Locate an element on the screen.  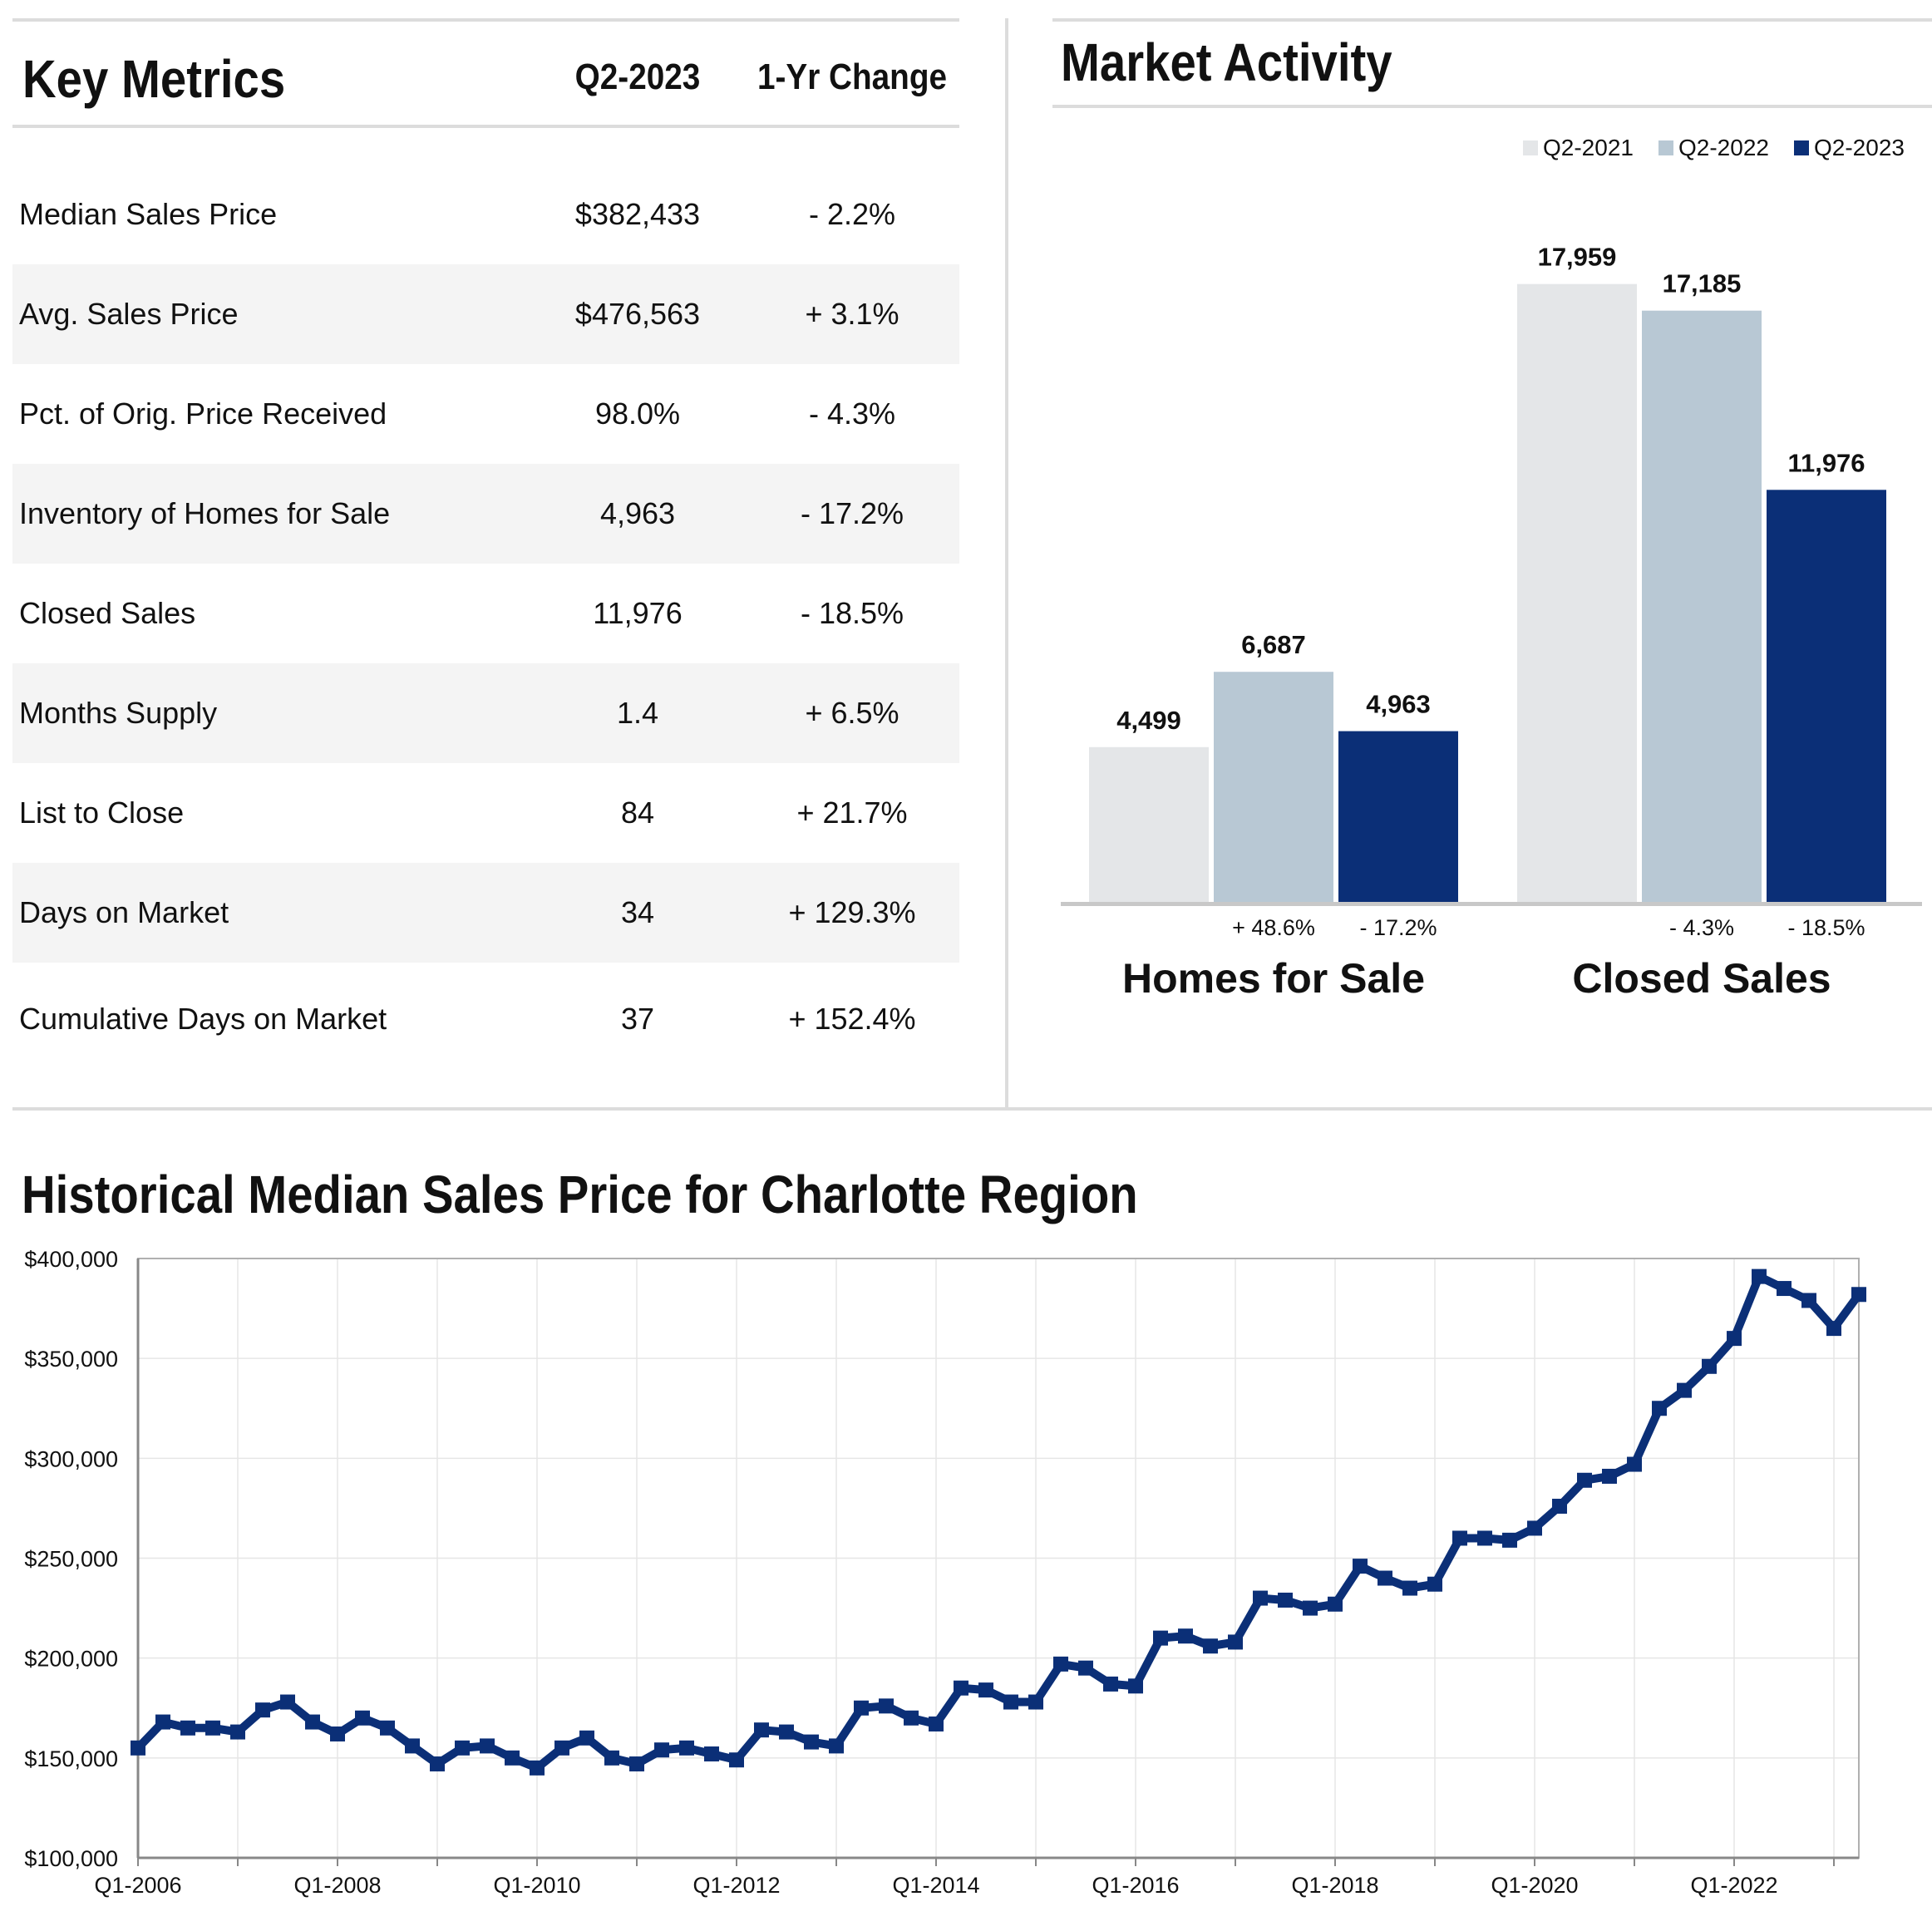
metric-value: 4,963 is located at coordinates (637, 513).